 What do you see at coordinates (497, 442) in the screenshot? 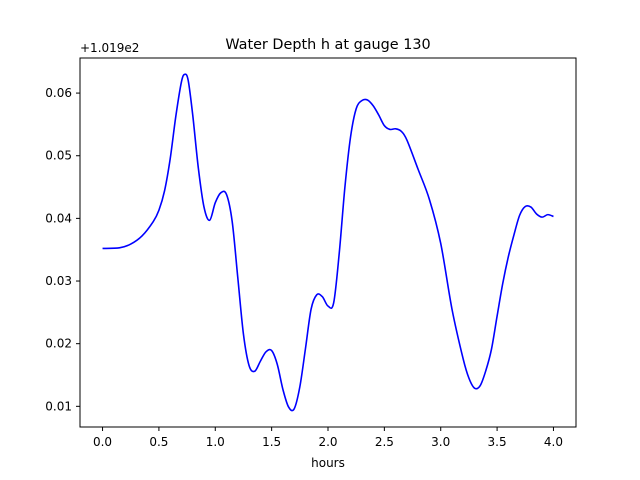
I see `x-tick-label: 3.5` at bounding box center [497, 442].